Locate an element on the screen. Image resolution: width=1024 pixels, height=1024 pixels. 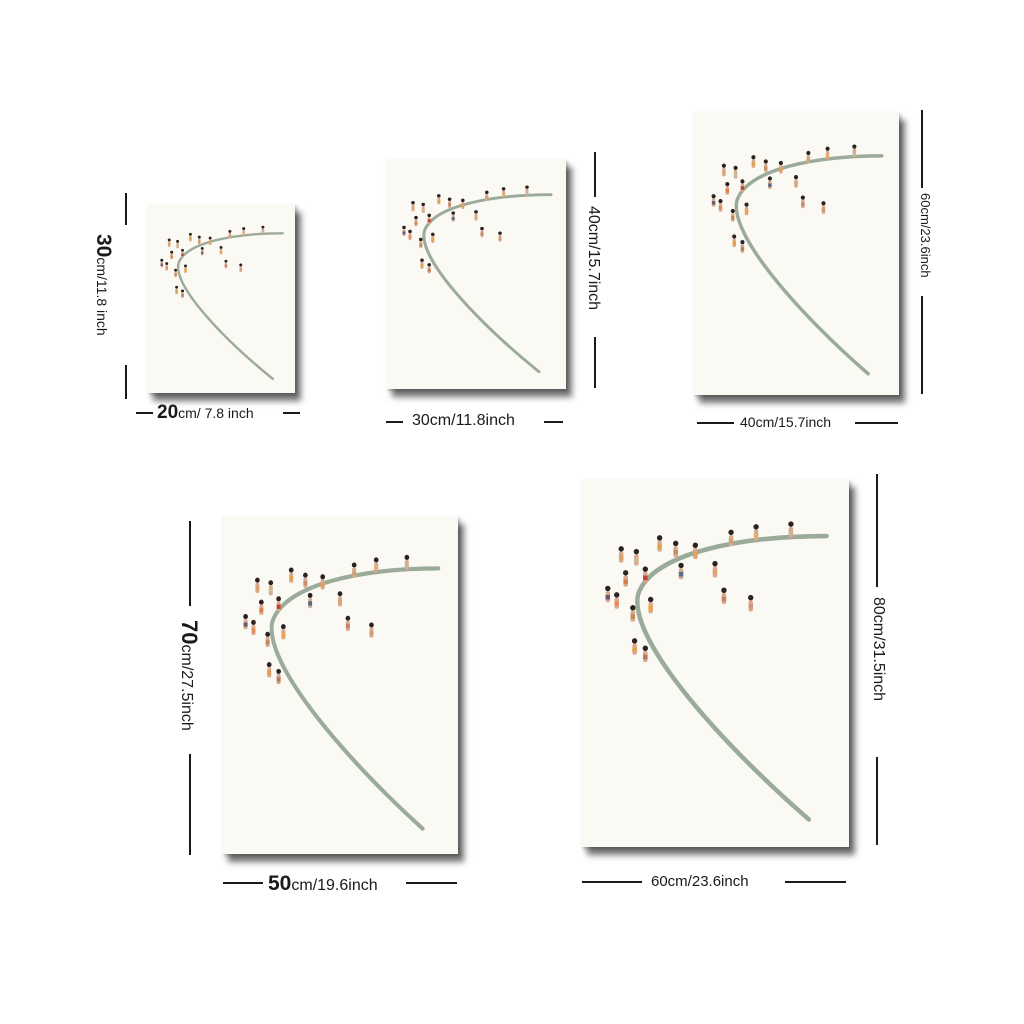
print-preview-40x60 is located at coordinates (796, 253).